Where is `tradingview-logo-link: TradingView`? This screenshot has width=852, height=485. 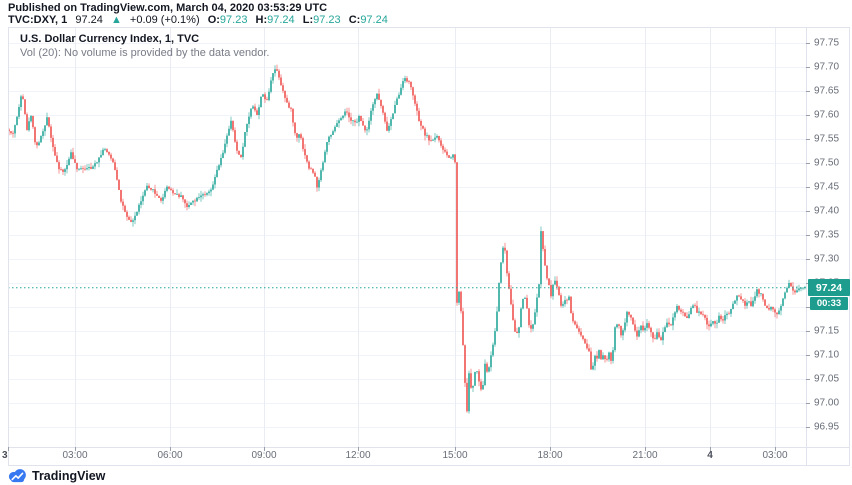 tradingview-logo-link: TradingView is located at coordinates (56, 475).